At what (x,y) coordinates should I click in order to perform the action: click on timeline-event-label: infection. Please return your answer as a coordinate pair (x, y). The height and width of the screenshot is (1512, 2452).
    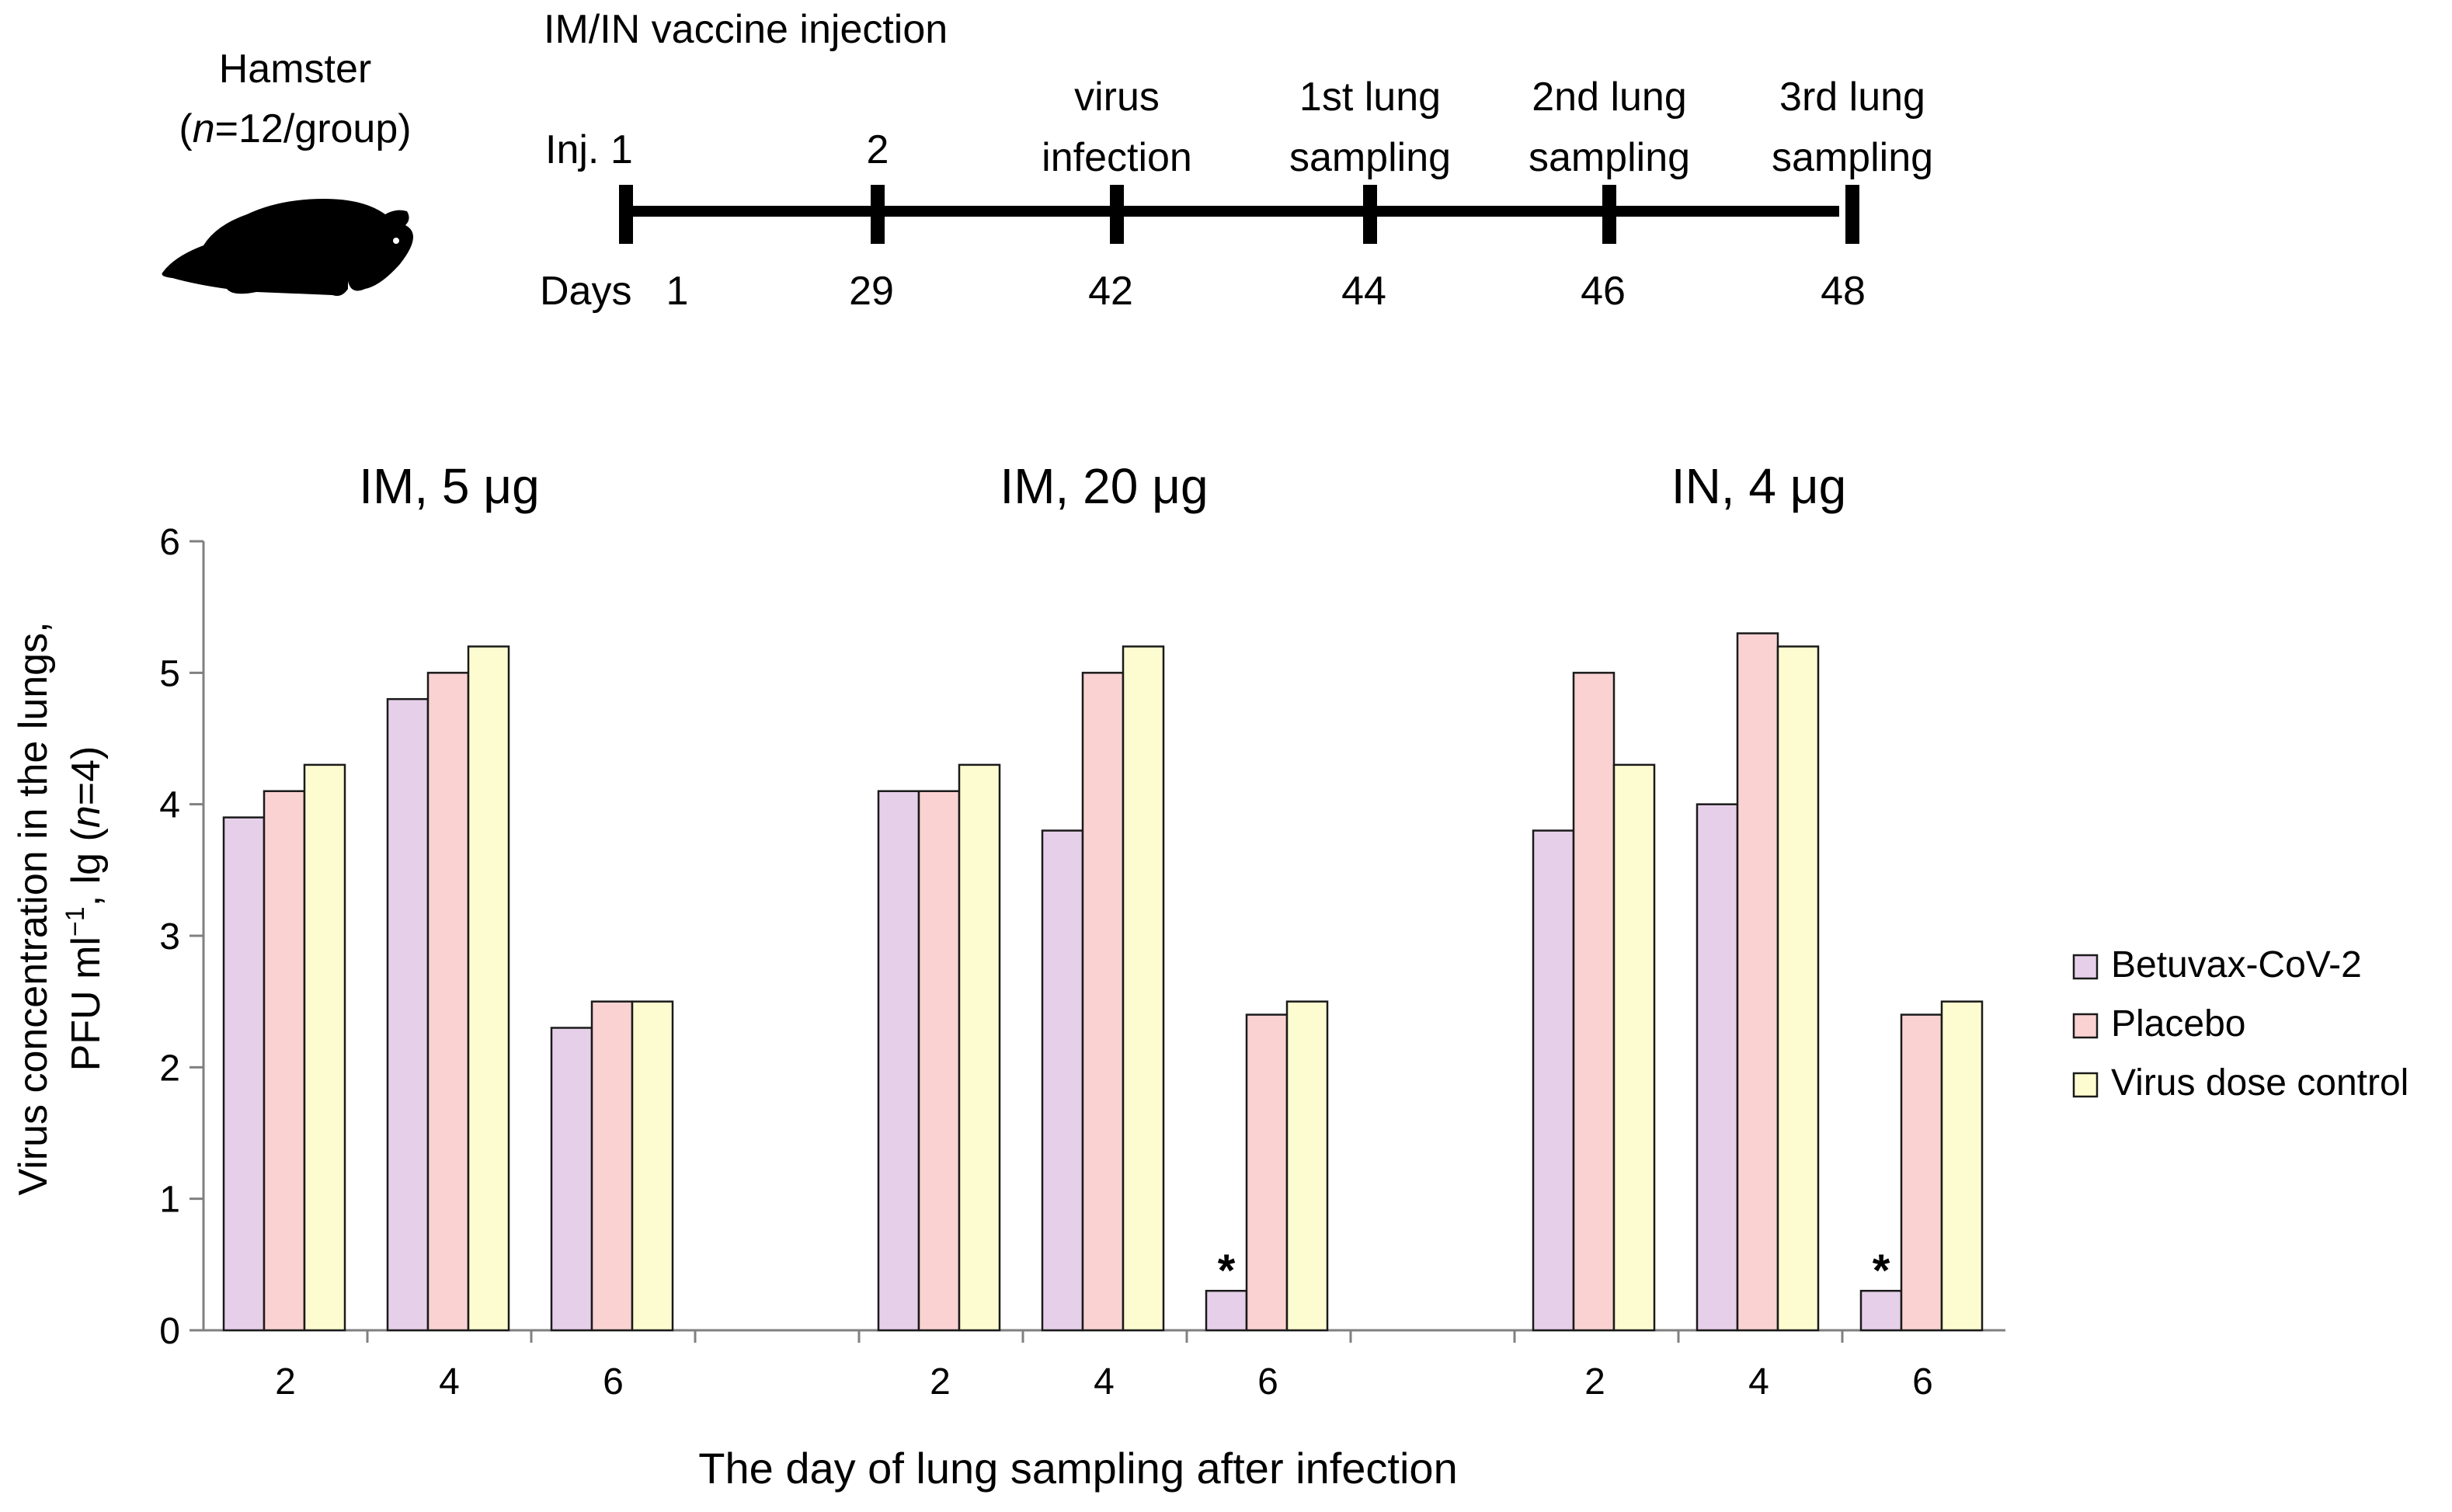
    Looking at the image, I should click on (1117, 157).